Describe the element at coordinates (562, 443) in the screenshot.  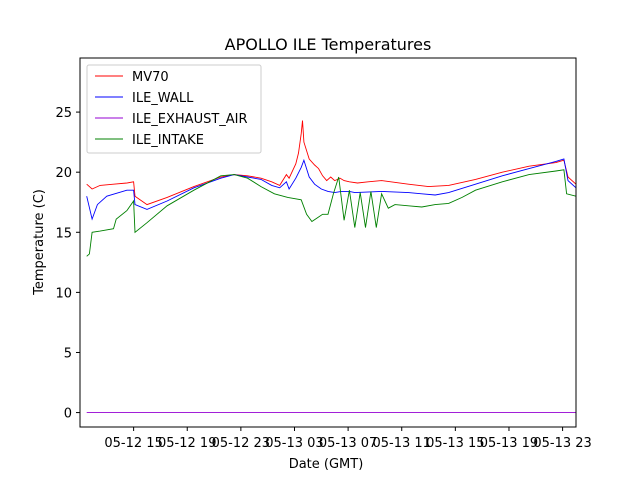
I see `x-tick-label: 05-13 23` at that location.